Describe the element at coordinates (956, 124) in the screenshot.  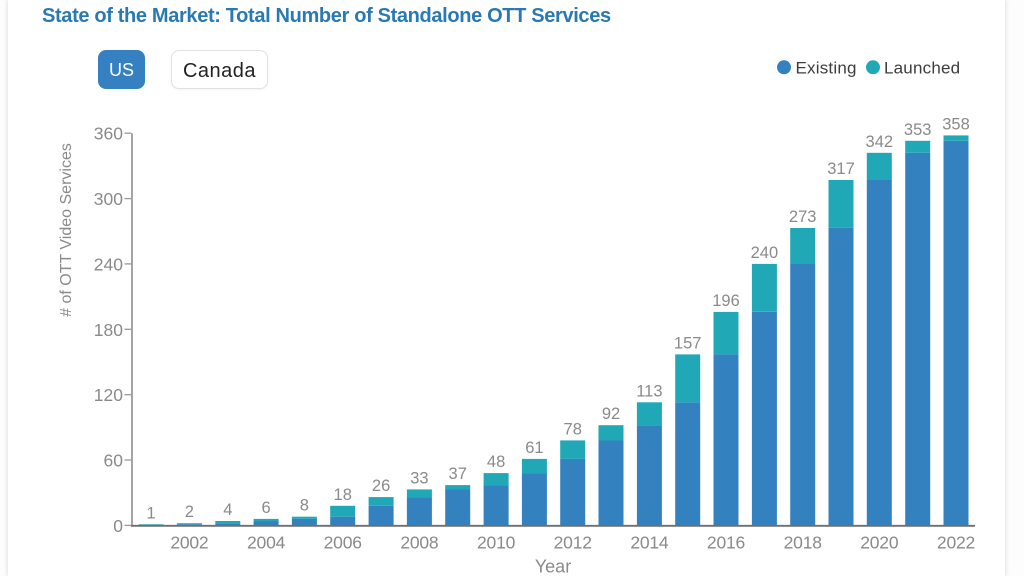
I see `svg-text: 358` at that location.